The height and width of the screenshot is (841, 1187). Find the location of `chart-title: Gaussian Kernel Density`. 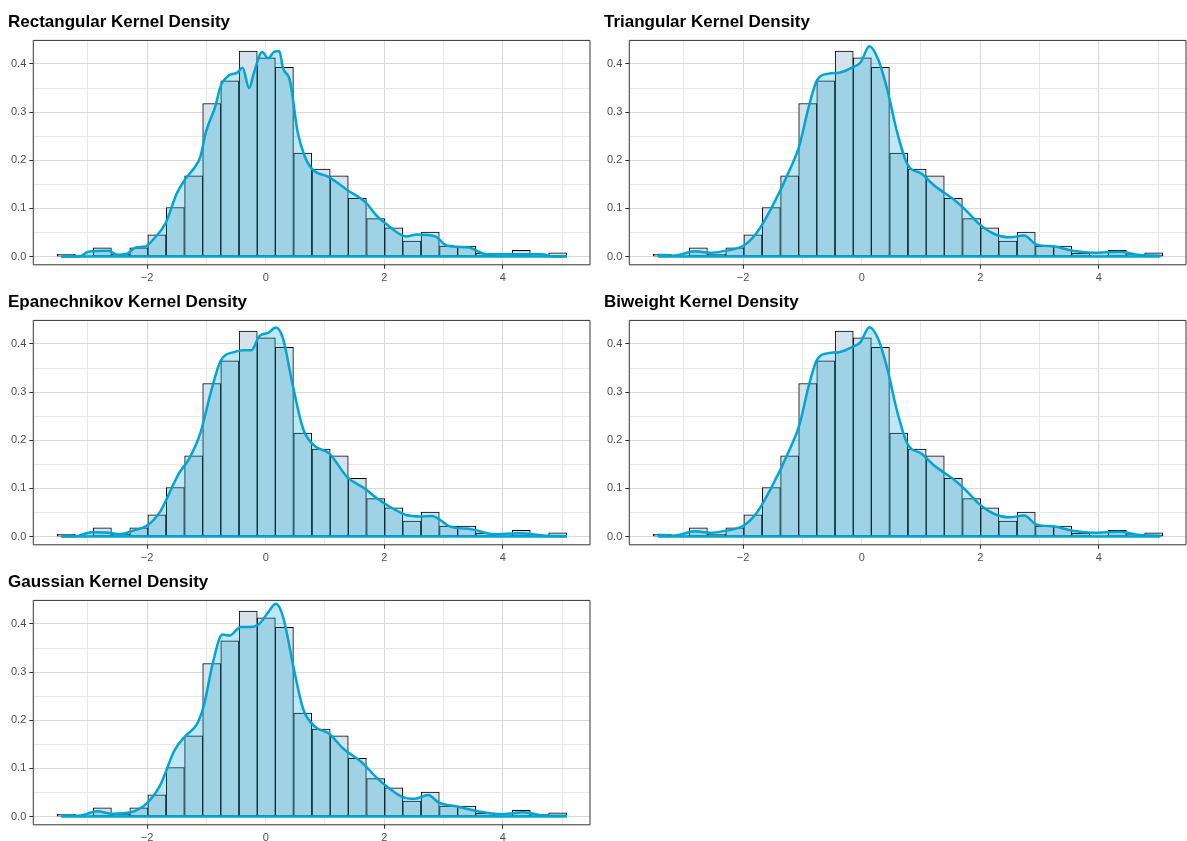

chart-title: Gaussian Kernel Density is located at coordinates (108, 581).